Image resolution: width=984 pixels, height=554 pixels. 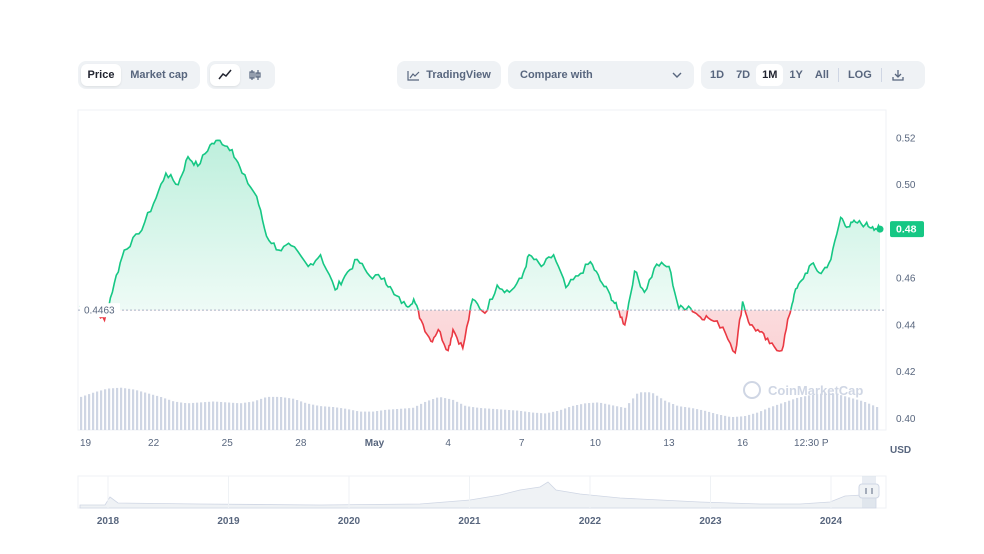 I want to click on compare-label: Compare with, so click(x=556, y=75).